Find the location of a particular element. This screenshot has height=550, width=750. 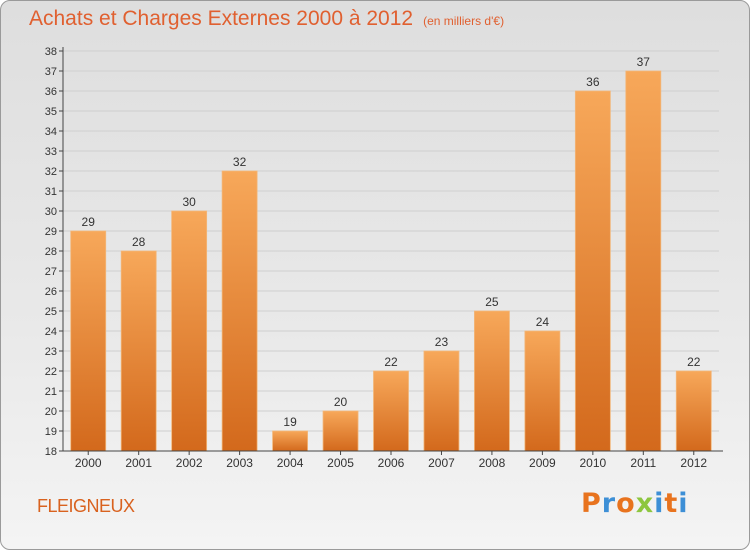

y-tick-label: 22 is located at coordinates (51, 372).